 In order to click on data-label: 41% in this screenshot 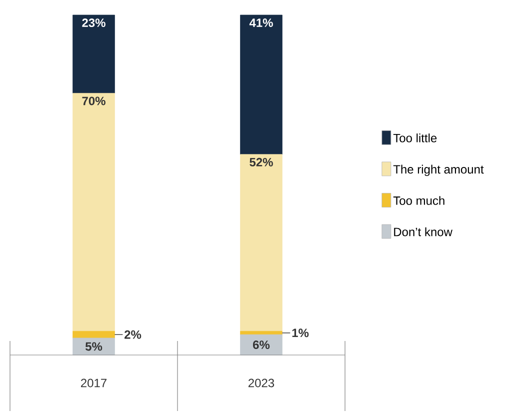, I will do `click(261, 22)`.